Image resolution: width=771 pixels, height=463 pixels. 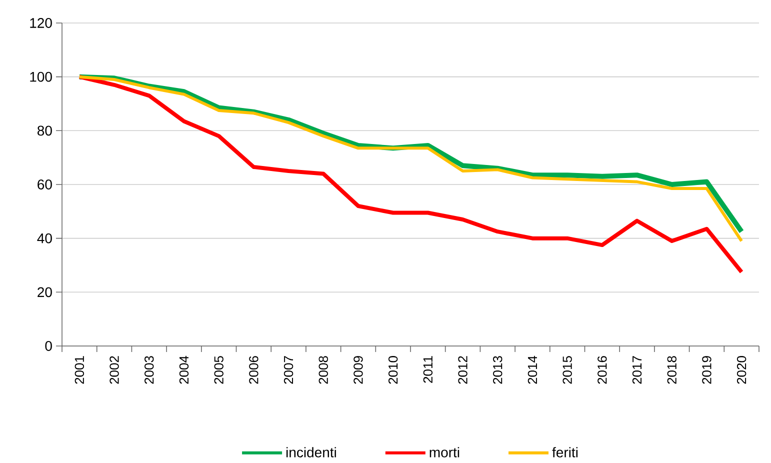 What do you see at coordinates (428, 369) in the screenshot?
I see `x-tick-label: 2011` at bounding box center [428, 369].